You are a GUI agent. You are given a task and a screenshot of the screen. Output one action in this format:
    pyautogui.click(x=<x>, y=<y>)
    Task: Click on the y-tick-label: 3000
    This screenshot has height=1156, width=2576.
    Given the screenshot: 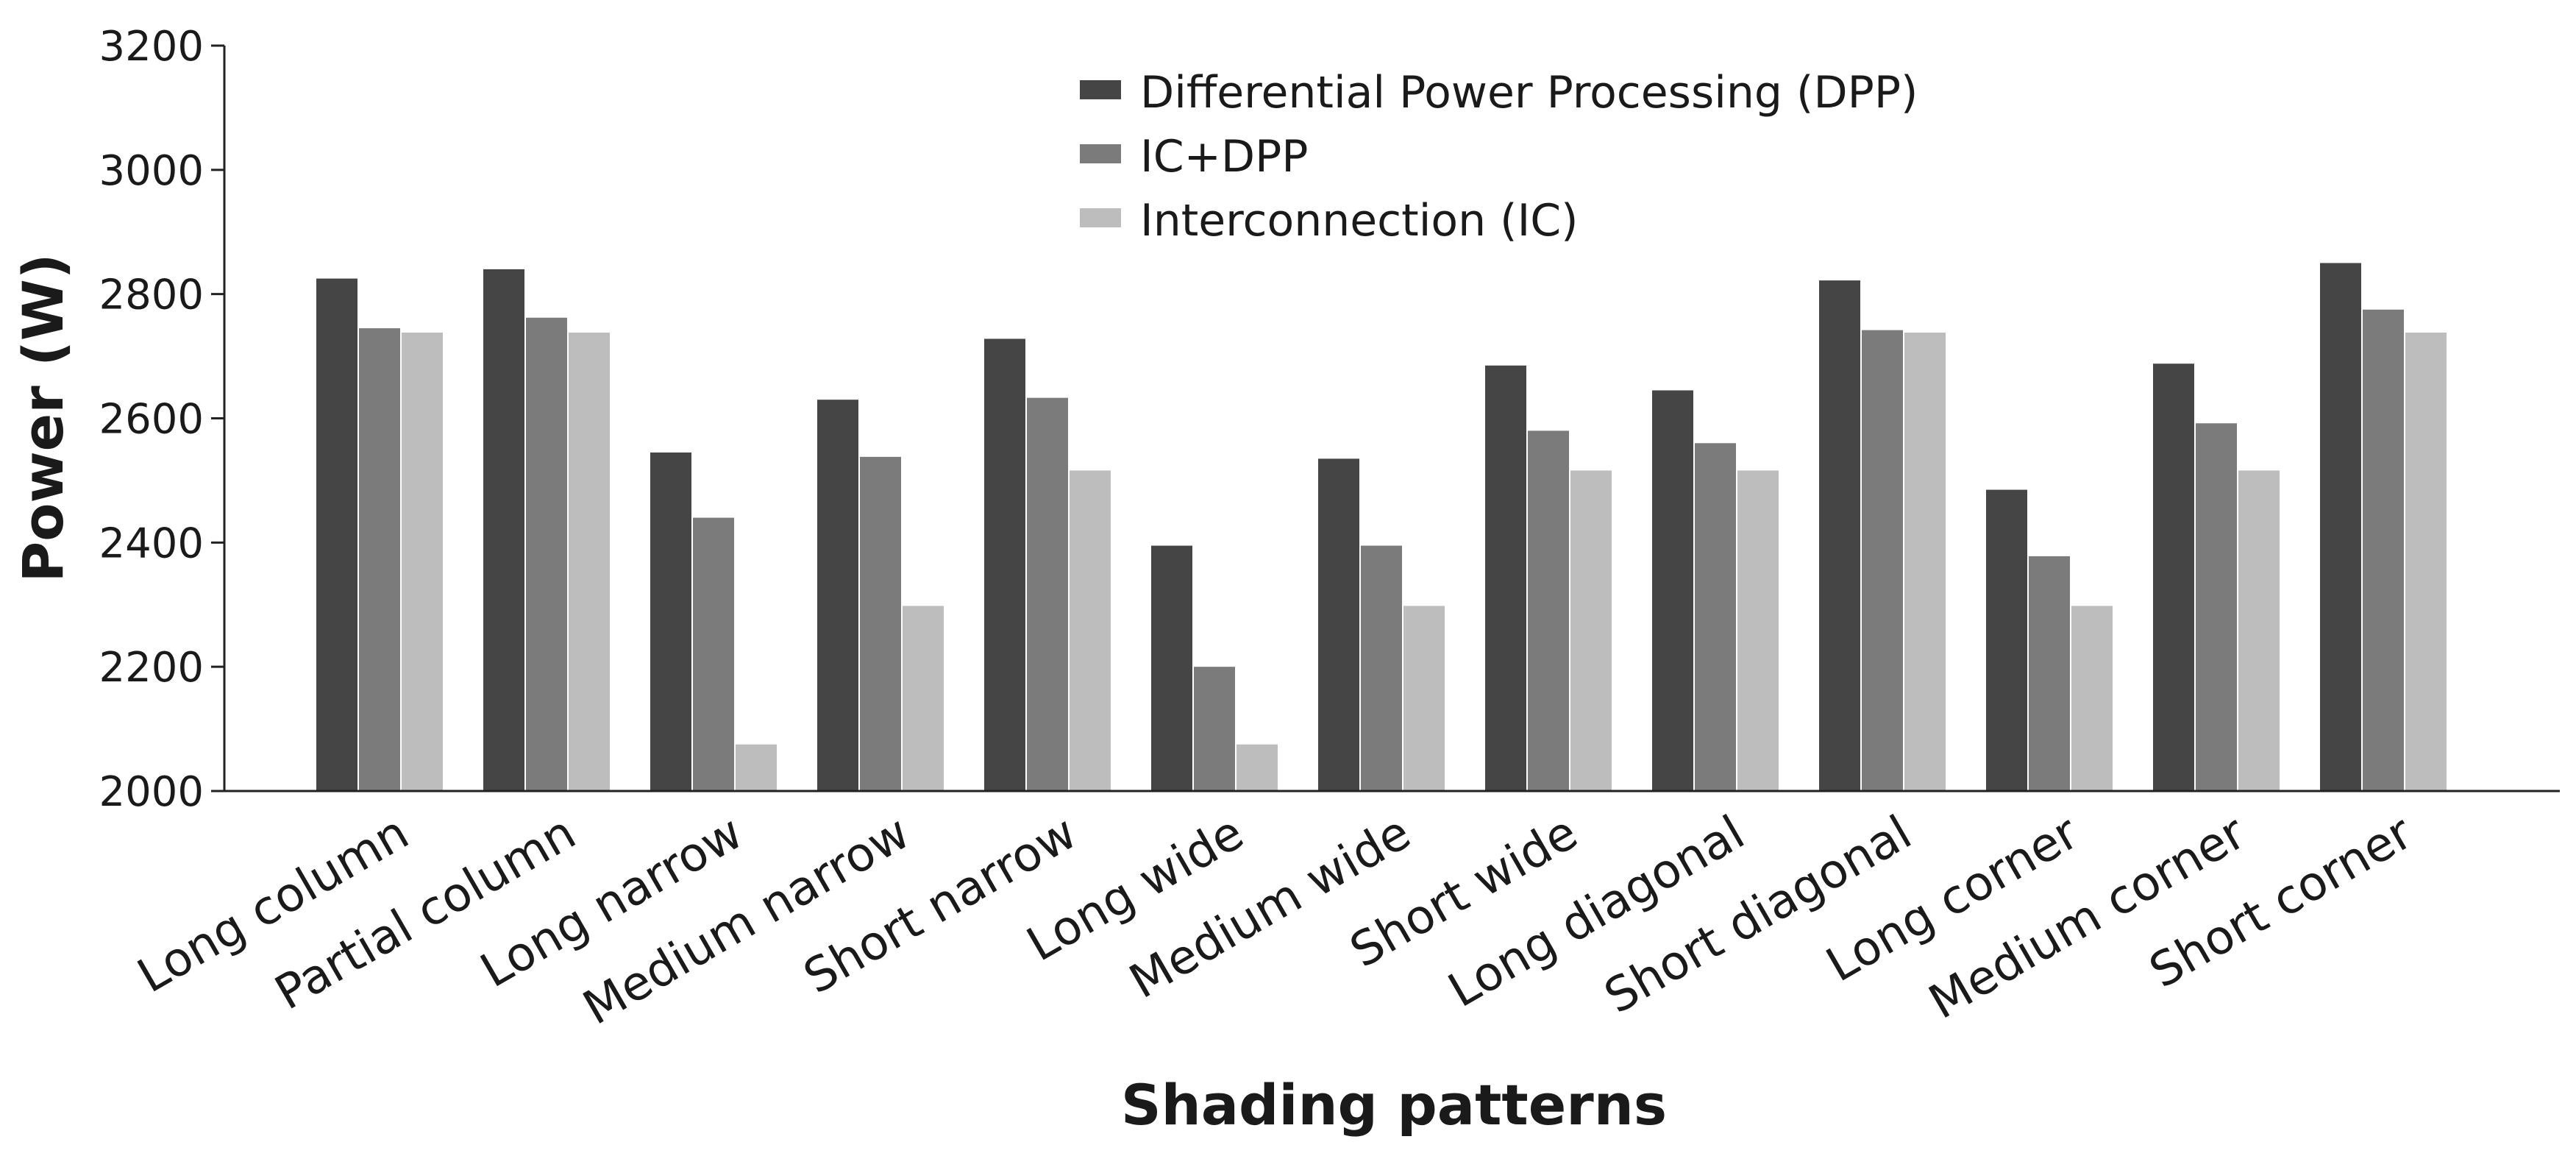 What is the action you would take?
    pyautogui.click(x=151, y=171)
    